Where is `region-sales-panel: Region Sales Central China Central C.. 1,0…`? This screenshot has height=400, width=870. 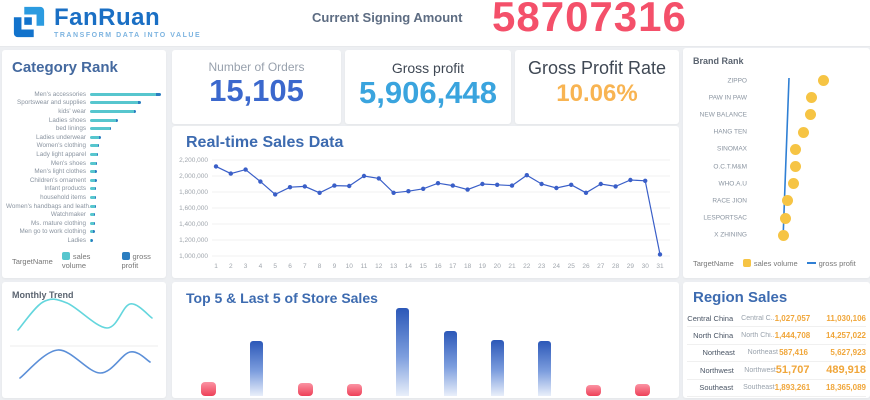
region-sales-panel: Region Sales Central China Central C.. 1,0… is located at coordinates (776, 340).